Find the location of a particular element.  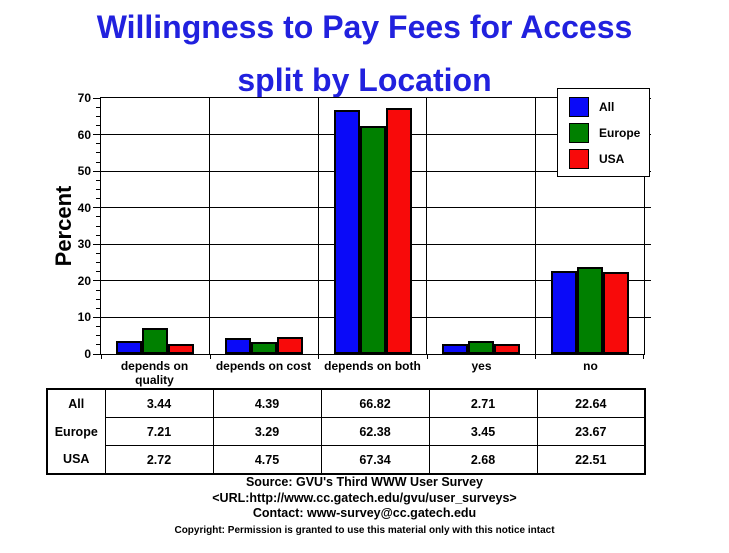

table-cell: 67.34 is located at coordinates (375, 460).